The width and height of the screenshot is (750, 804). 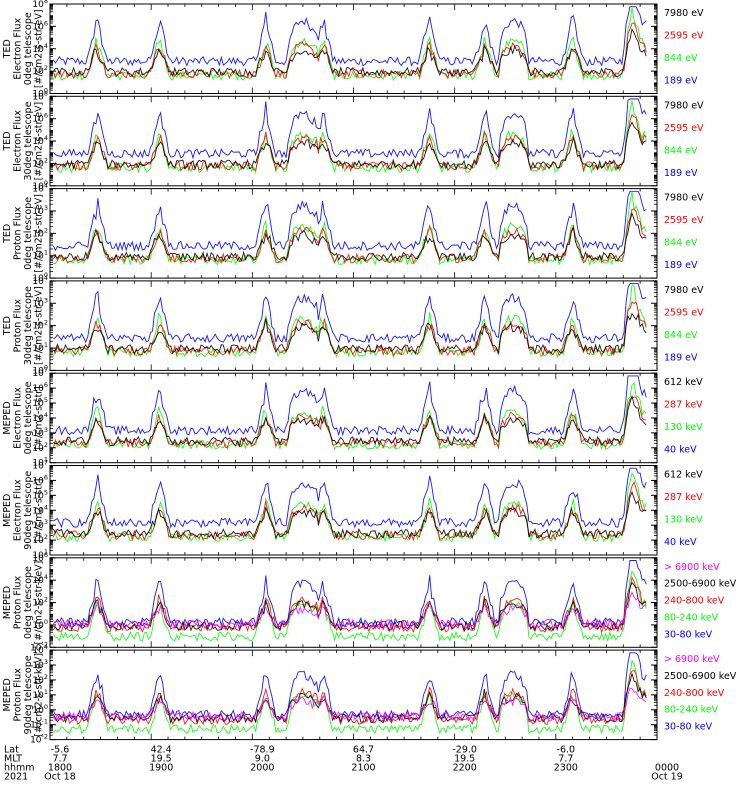 What do you see at coordinates (28, 140) in the screenshot?
I see `panel-2-ylabel-line: 30deg telescope` at bounding box center [28, 140].